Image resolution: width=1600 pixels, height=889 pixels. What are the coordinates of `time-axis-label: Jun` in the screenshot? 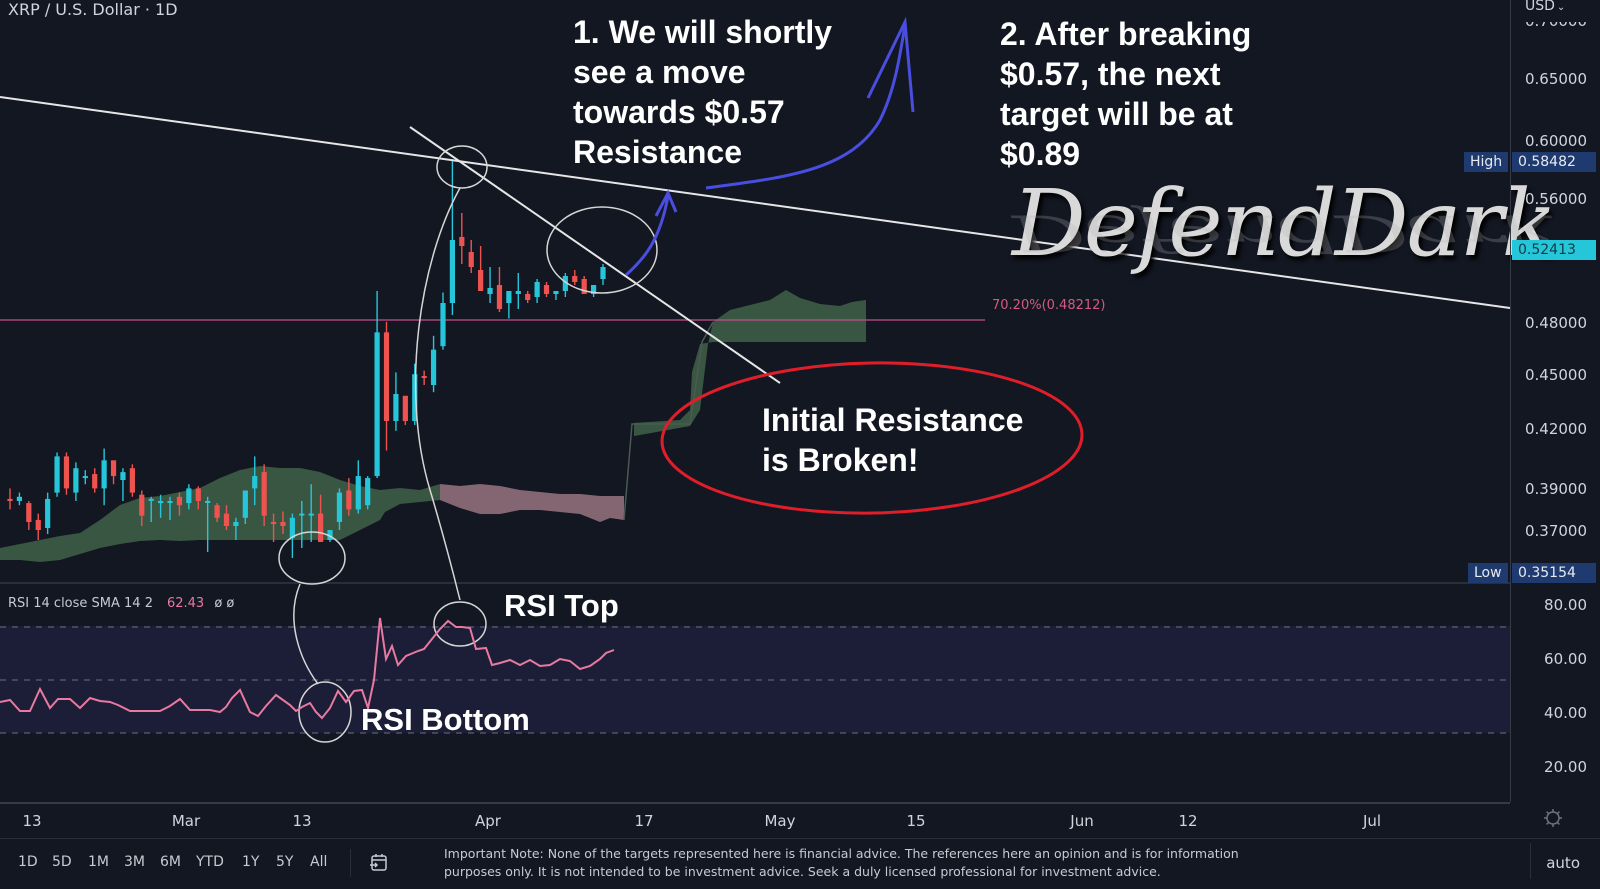 It's located at (1082, 821).